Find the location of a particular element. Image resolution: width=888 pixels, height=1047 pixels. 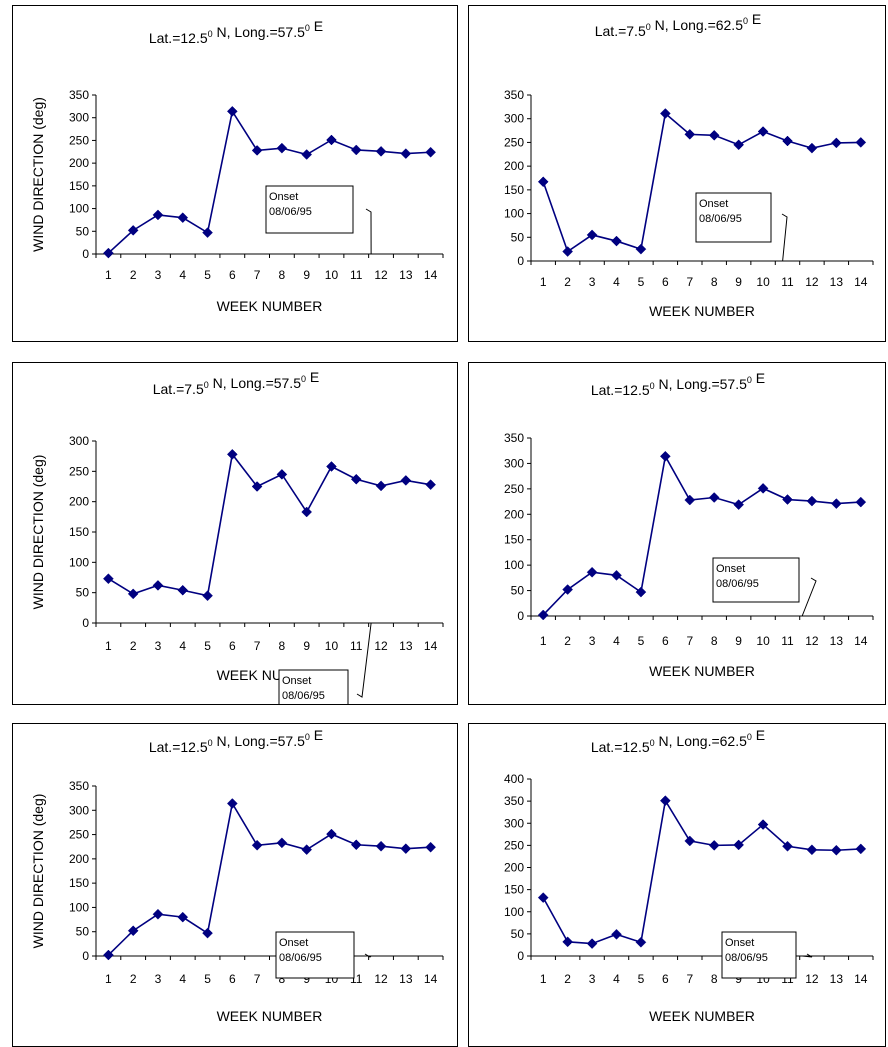

series-line is located at coordinates (701, 871).